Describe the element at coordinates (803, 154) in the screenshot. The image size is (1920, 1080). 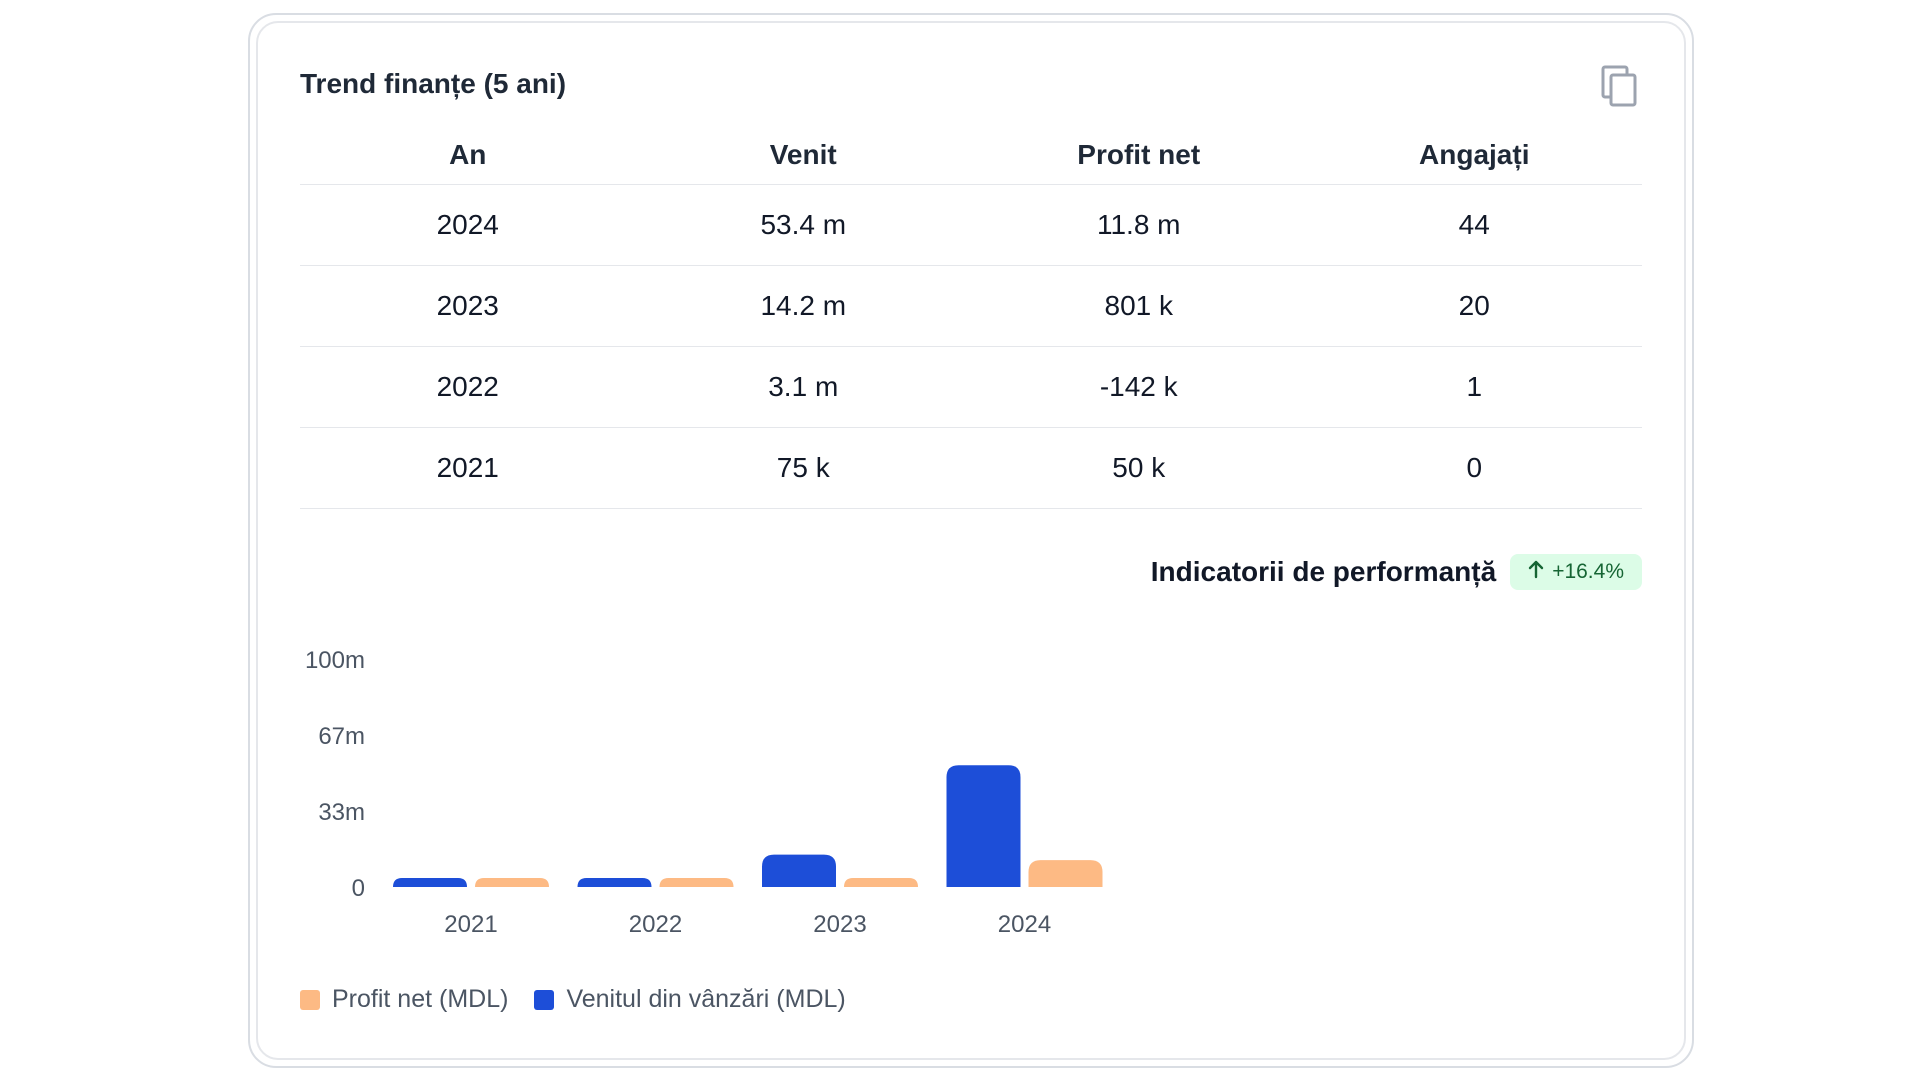
I see `column-header-revenue: Venit` at that location.